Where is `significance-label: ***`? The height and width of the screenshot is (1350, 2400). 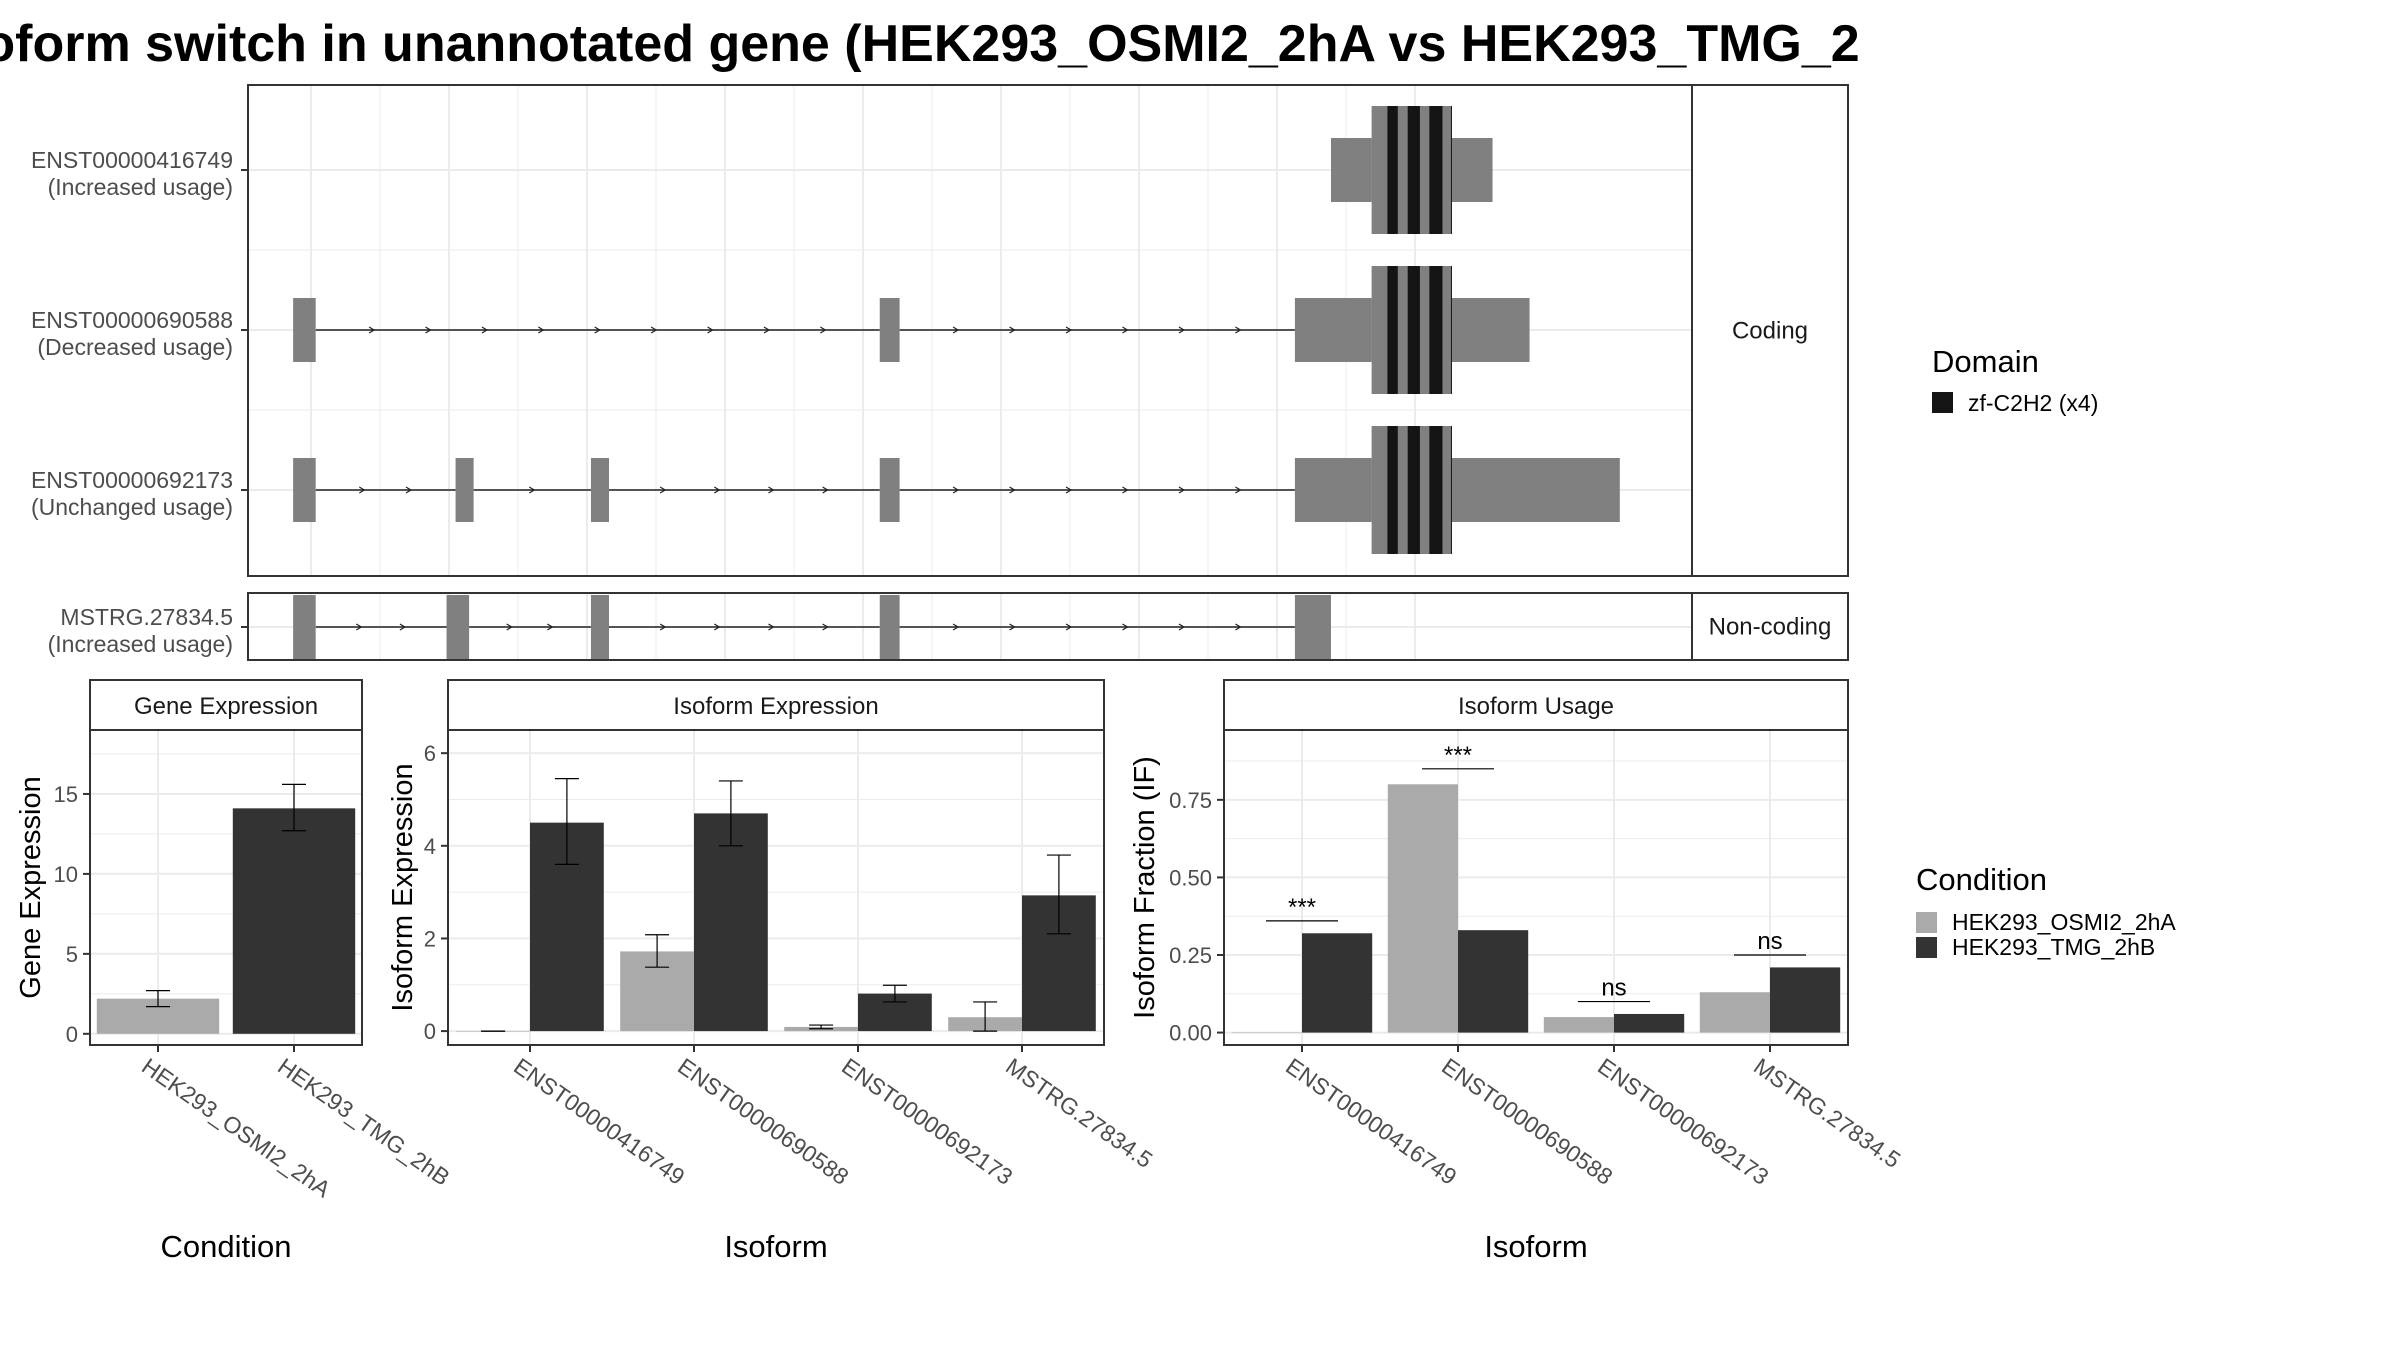
significance-label: *** is located at coordinates (1458, 755).